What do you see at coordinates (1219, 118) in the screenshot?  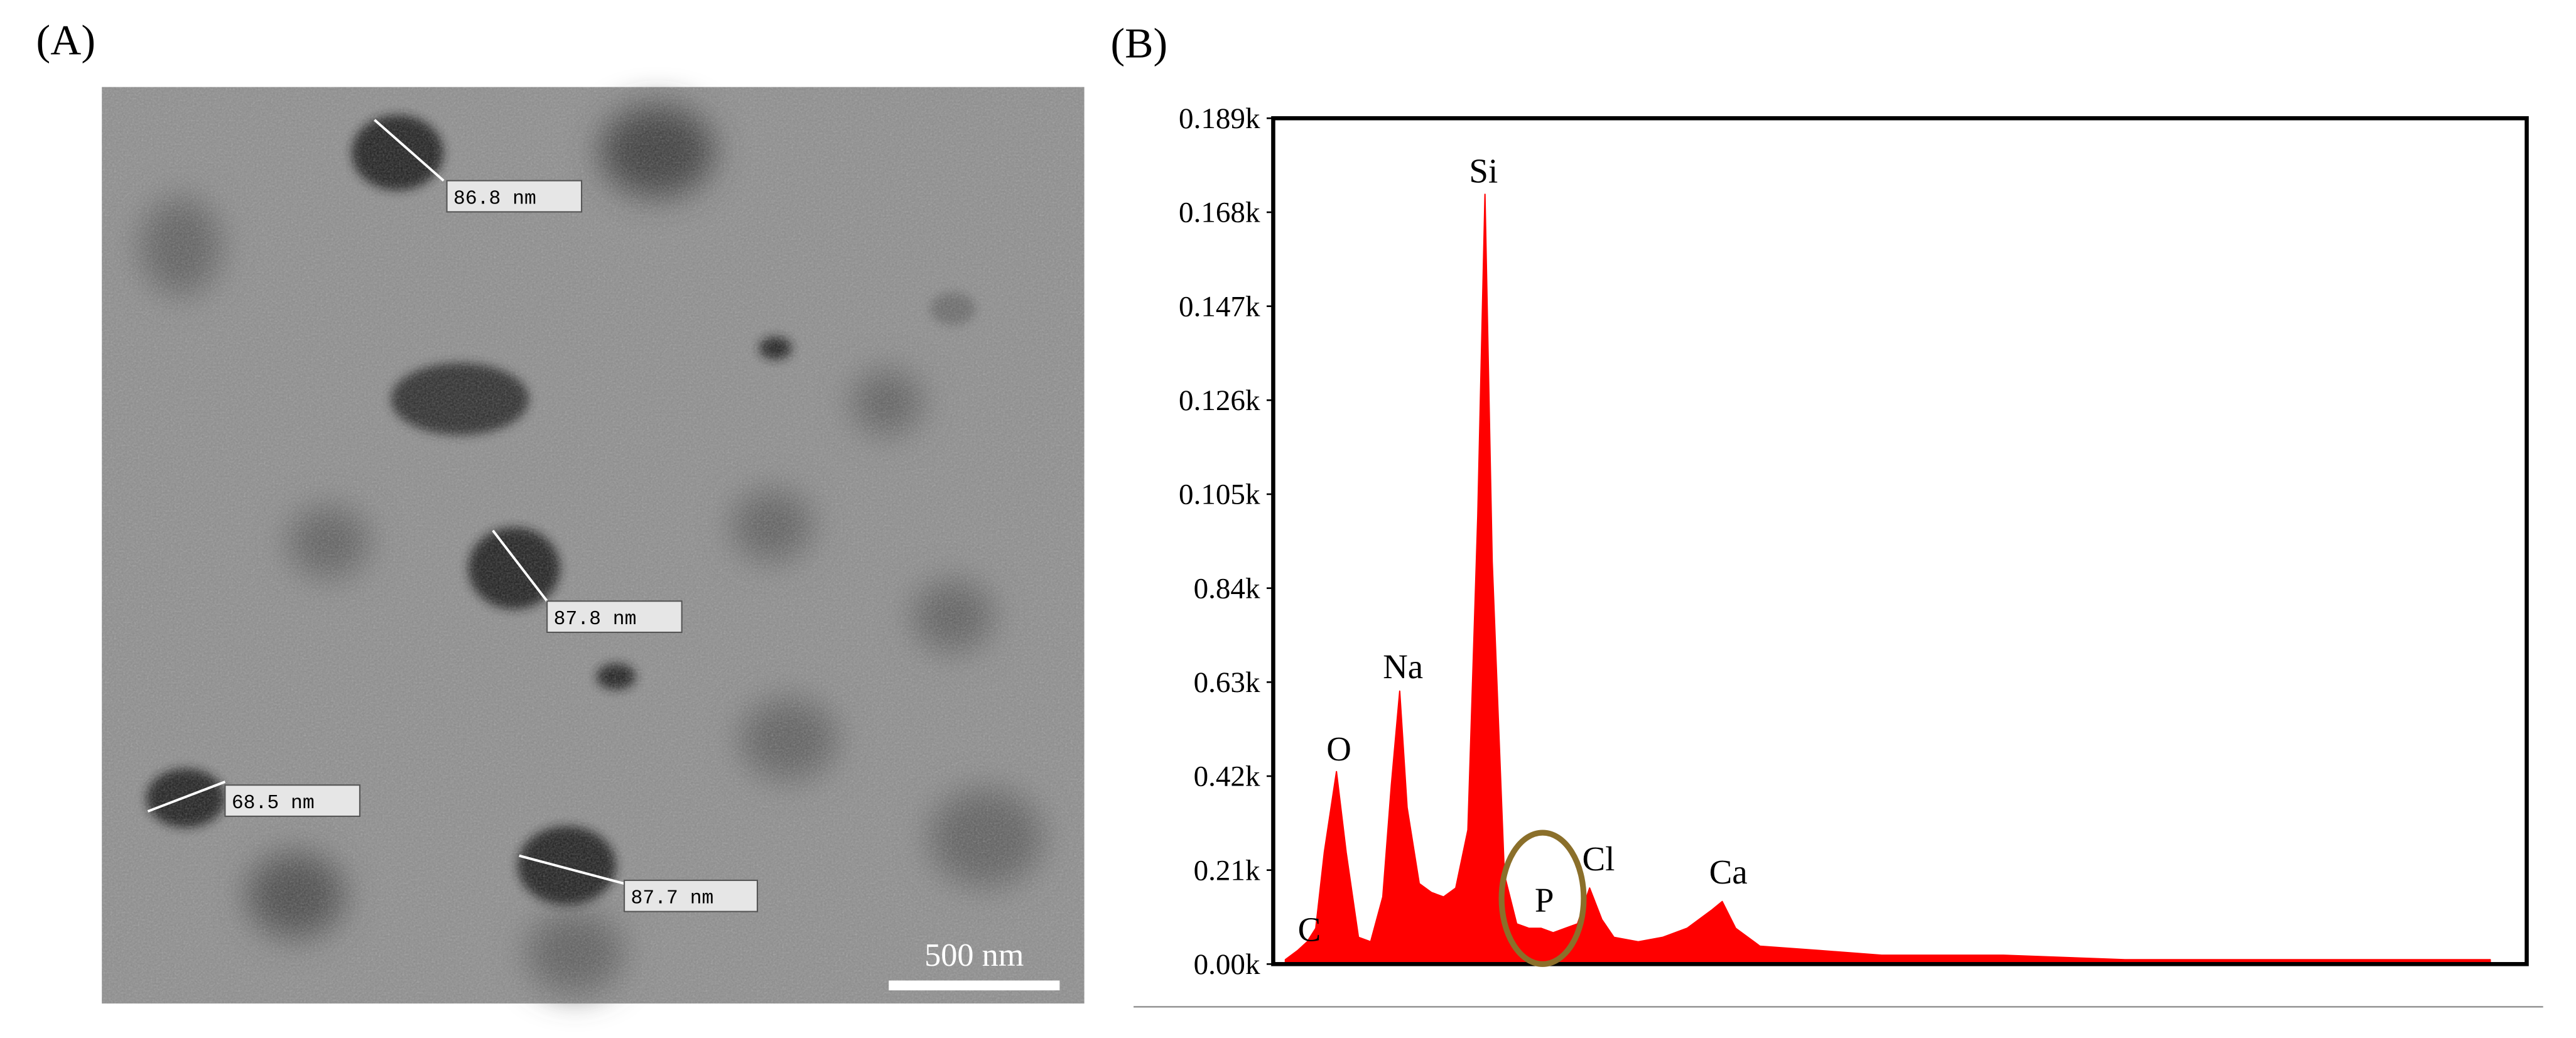 I see `y-tick-label: 0.189k` at bounding box center [1219, 118].